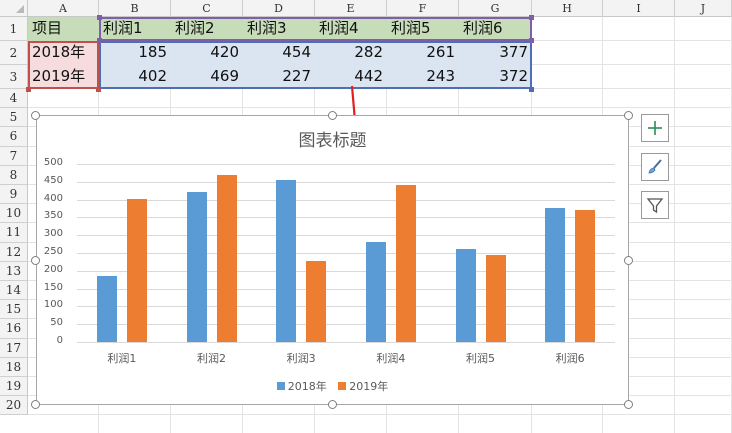 This screenshot has width=732, height=433. I want to click on resize-handle-top-left, so click(35, 115).